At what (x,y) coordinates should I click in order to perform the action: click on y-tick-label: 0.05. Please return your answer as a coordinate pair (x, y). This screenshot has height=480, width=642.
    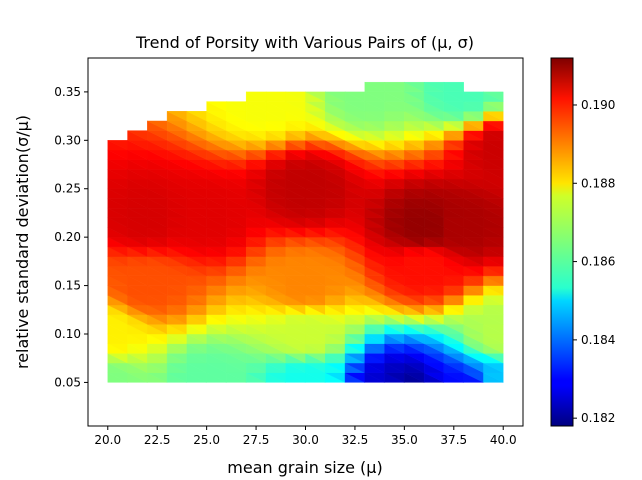
    Looking at the image, I should click on (67, 382).